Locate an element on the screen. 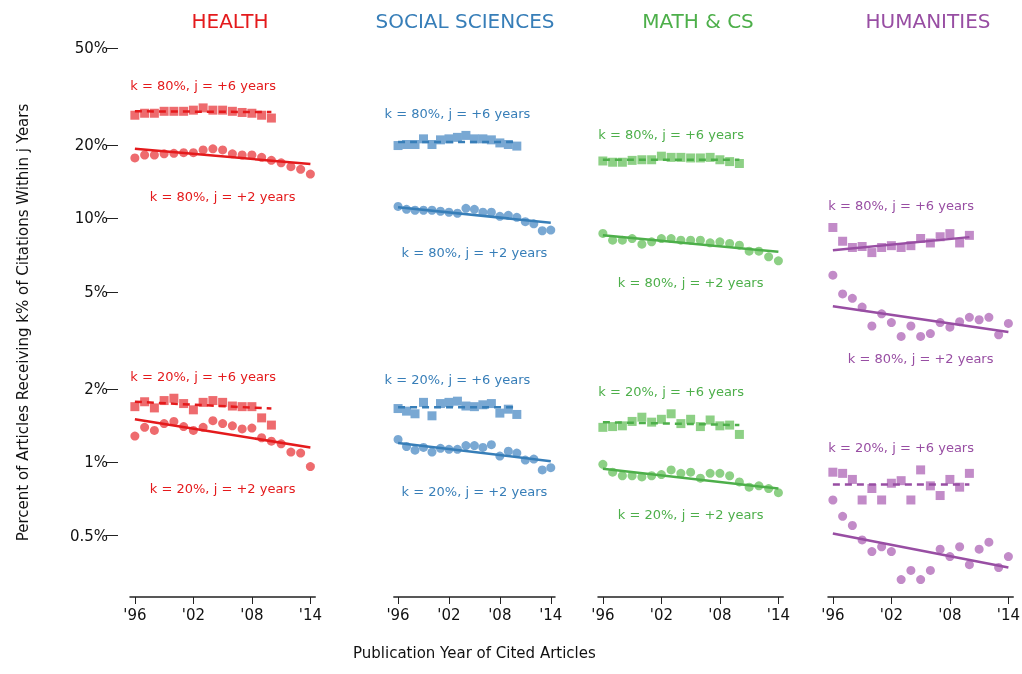 Image resolution: width=1022 pixels, height=674 pixels. chart-title: MATH & CS is located at coordinates (698, 21).